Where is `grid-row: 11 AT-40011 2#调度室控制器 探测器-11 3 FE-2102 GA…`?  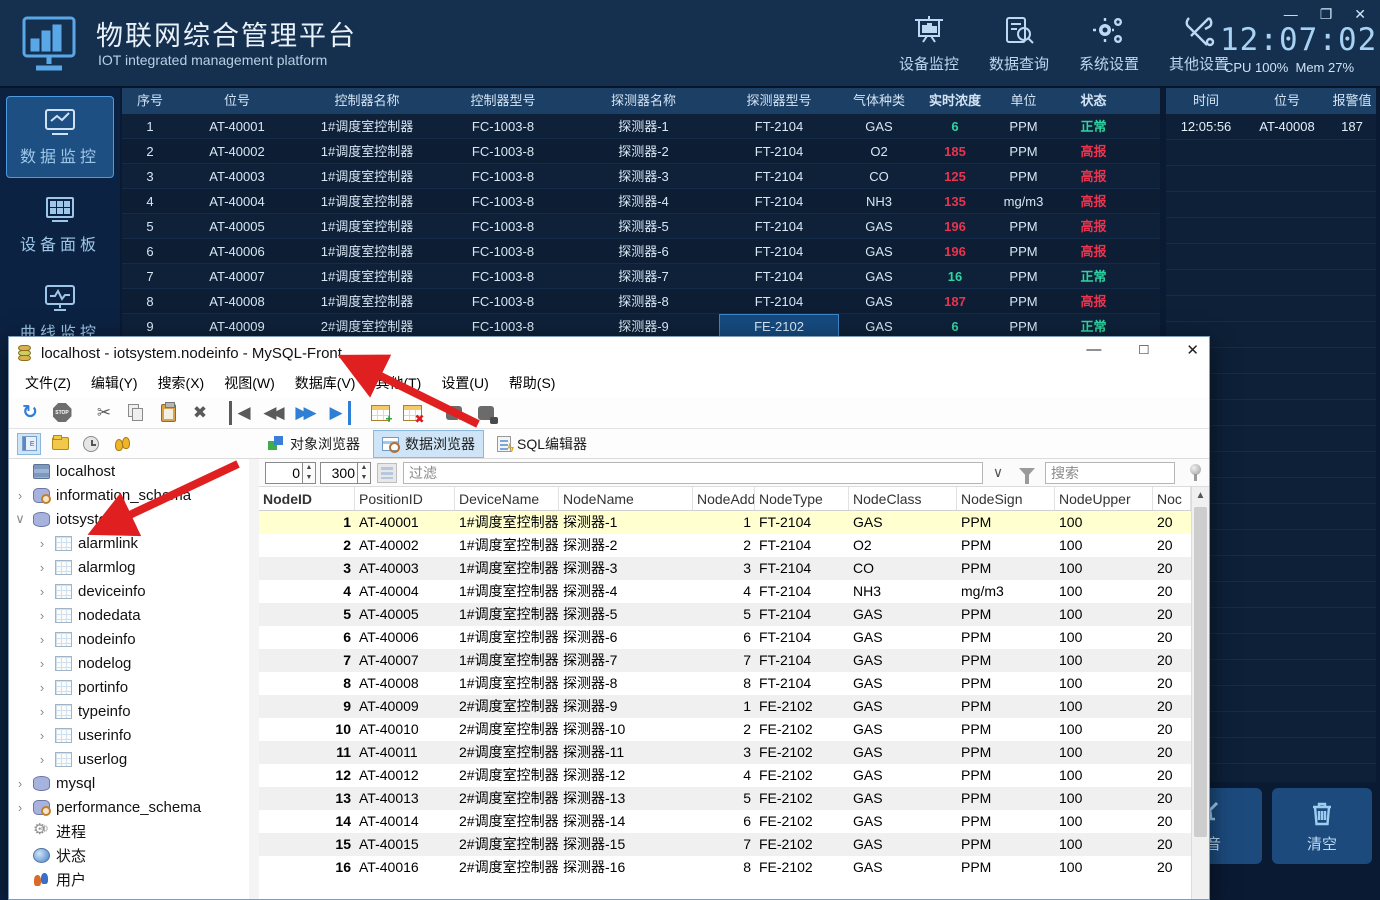 grid-row: 11 AT-40011 2#调度室控制器 探测器-11 3 FE-2102 GA… is located at coordinates (725, 752).